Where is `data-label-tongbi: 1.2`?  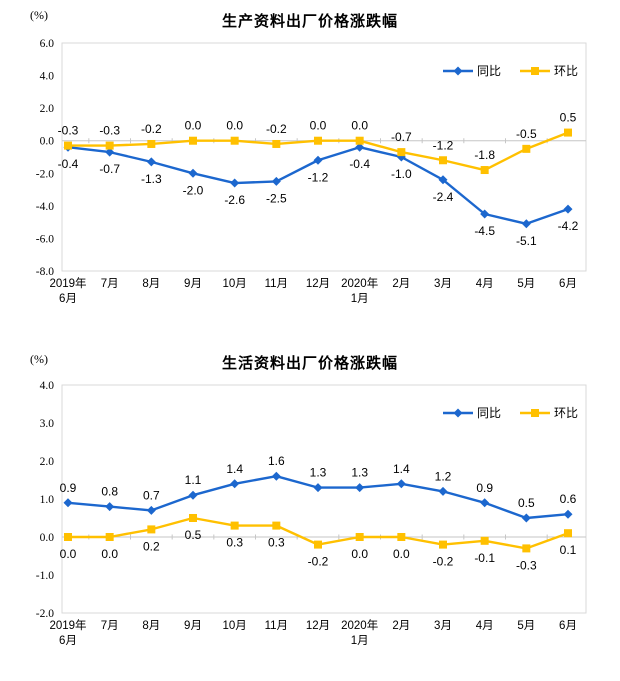 data-label-tongbi: 1.2 is located at coordinates (443, 476).